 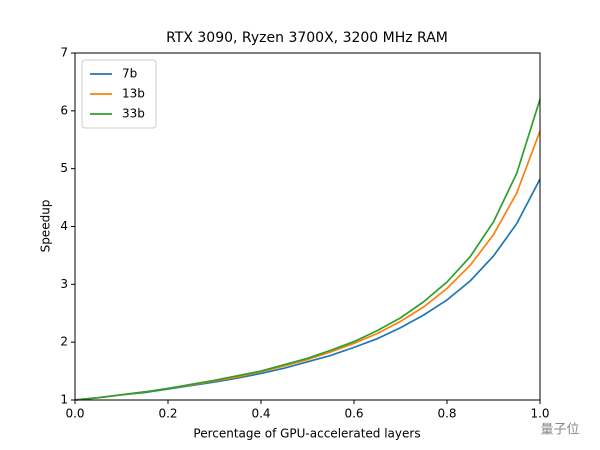 What do you see at coordinates (133, 94) in the screenshot?
I see `legend-label: 13b` at bounding box center [133, 94].